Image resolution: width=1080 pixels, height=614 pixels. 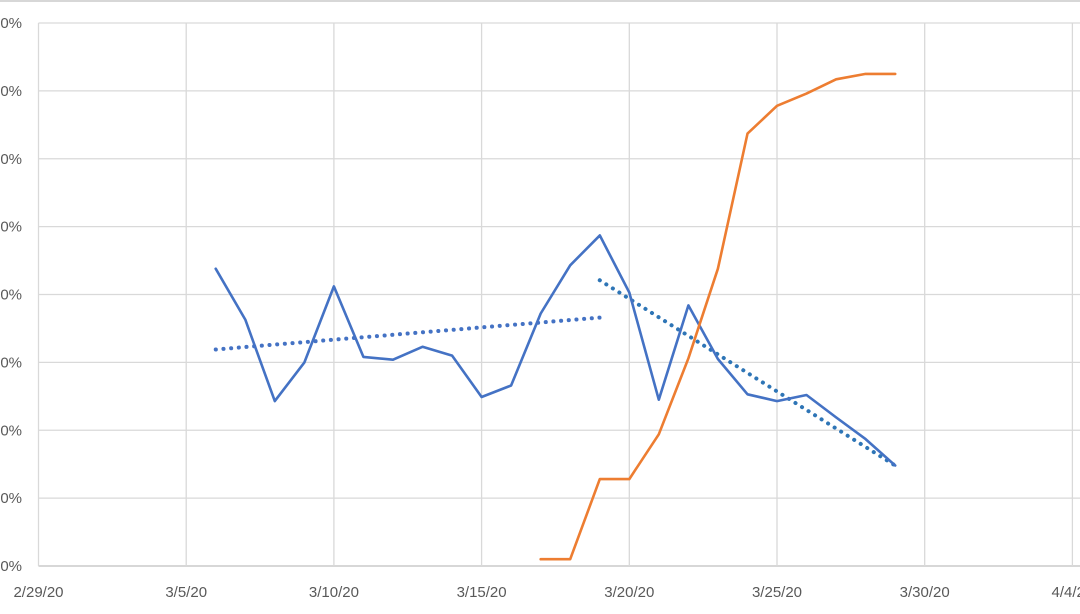 What do you see at coordinates (186, 592) in the screenshot?
I see `x-tick-label: 3/5/20` at bounding box center [186, 592].